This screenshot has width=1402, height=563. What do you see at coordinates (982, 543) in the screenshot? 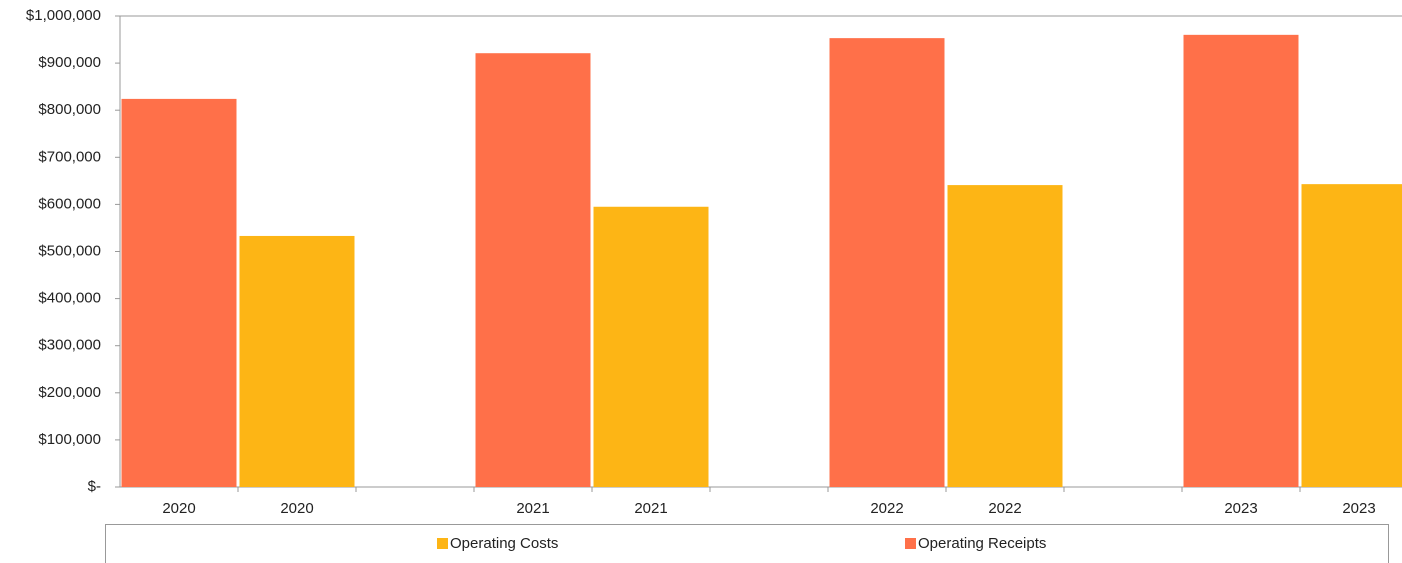
I see `legend-label: Operating Receipts` at bounding box center [982, 543].